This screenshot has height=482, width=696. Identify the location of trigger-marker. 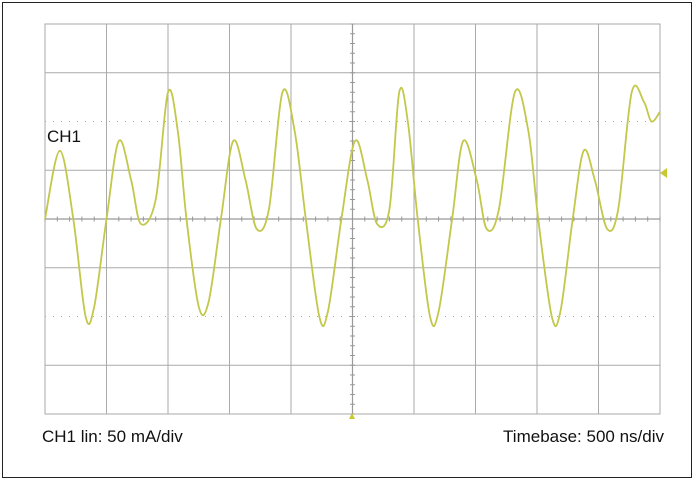
(352, 416).